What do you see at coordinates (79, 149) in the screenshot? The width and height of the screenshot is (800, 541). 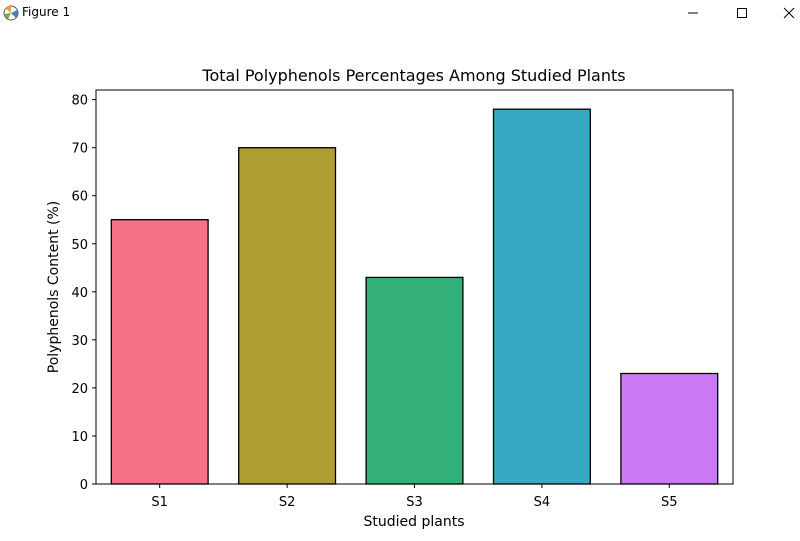 I see `y-tick-label: 70` at bounding box center [79, 149].